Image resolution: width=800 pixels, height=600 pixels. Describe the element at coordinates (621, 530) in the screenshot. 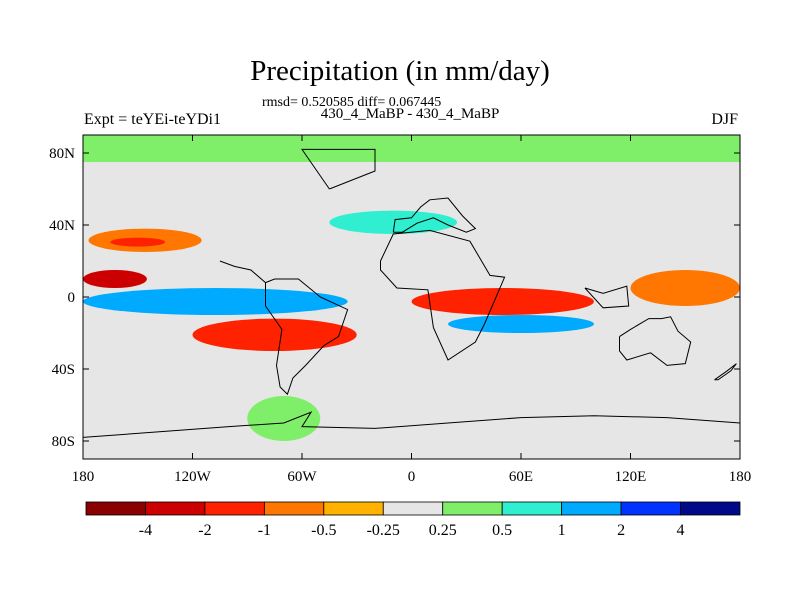

I see `colorbar-label: 2` at that location.